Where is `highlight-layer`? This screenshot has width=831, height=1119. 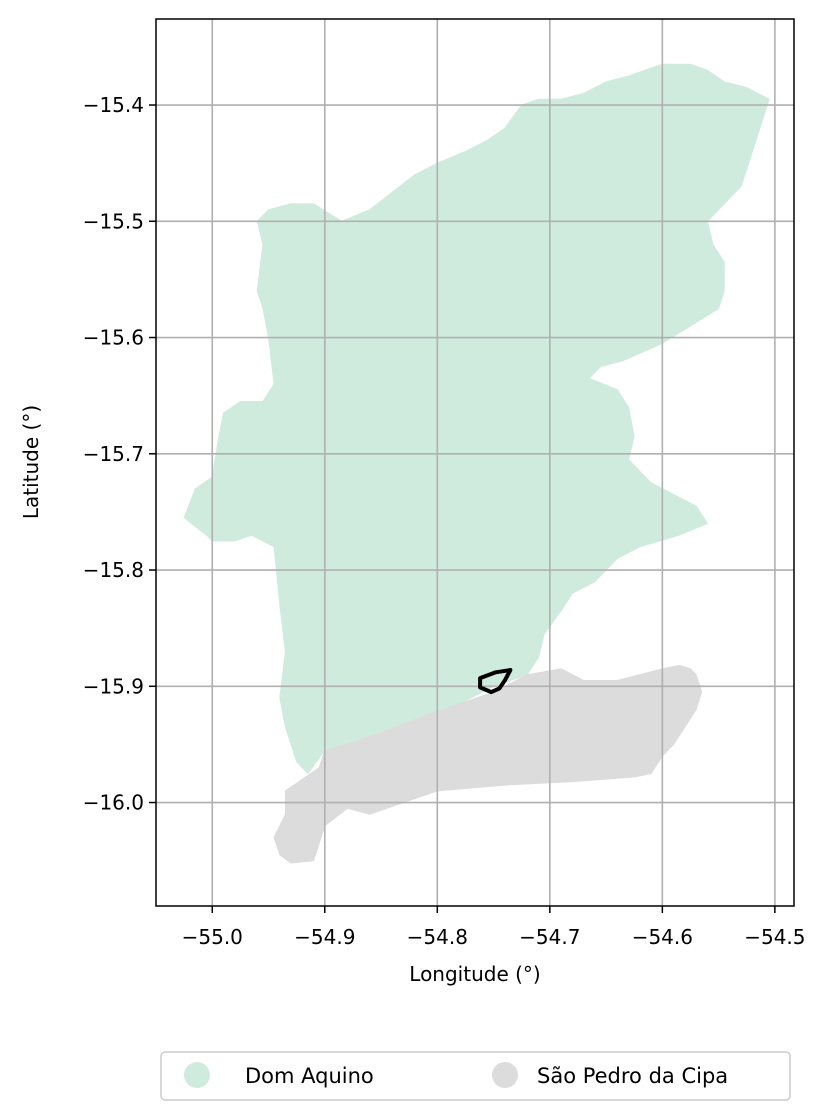 highlight-layer is located at coordinates (495, 681).